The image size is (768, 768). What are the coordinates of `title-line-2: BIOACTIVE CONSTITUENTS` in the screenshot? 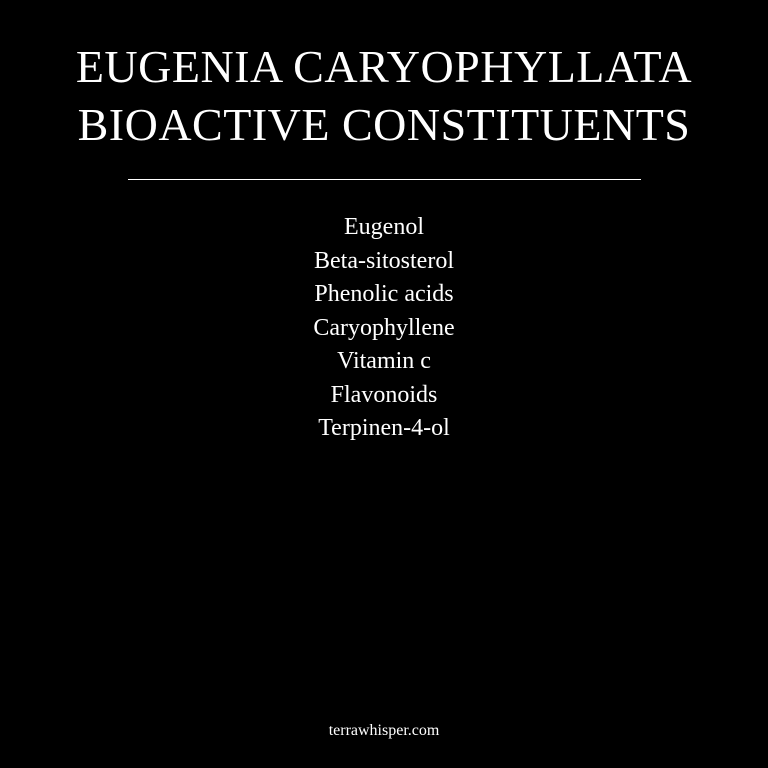 It's located at (384, 124).